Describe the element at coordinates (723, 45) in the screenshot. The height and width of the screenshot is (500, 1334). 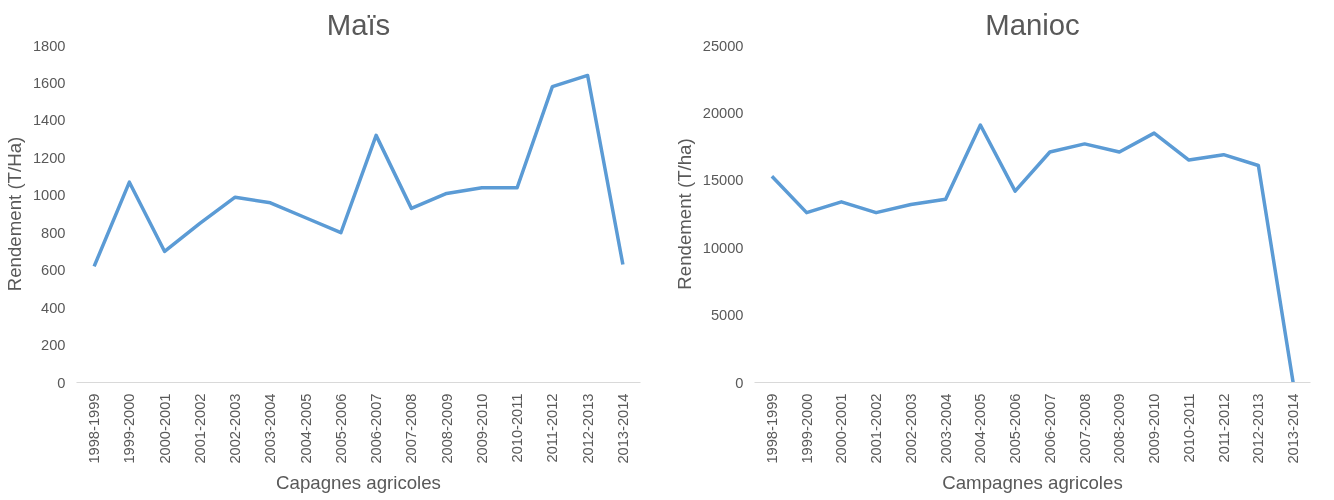
I see `y-tick-label: 25000` at that location.